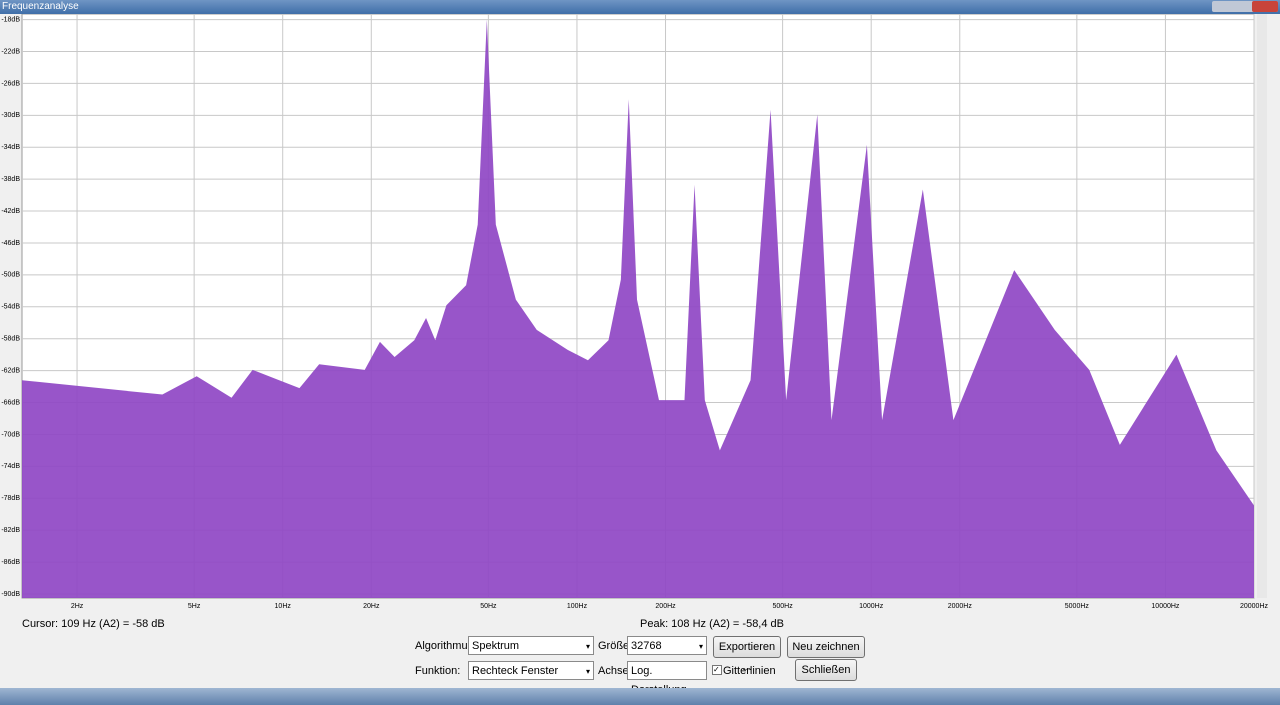  Describe the element at coordinates (10, 562) in the screenshot. I see `y-tick-label: -86dB` at that location.